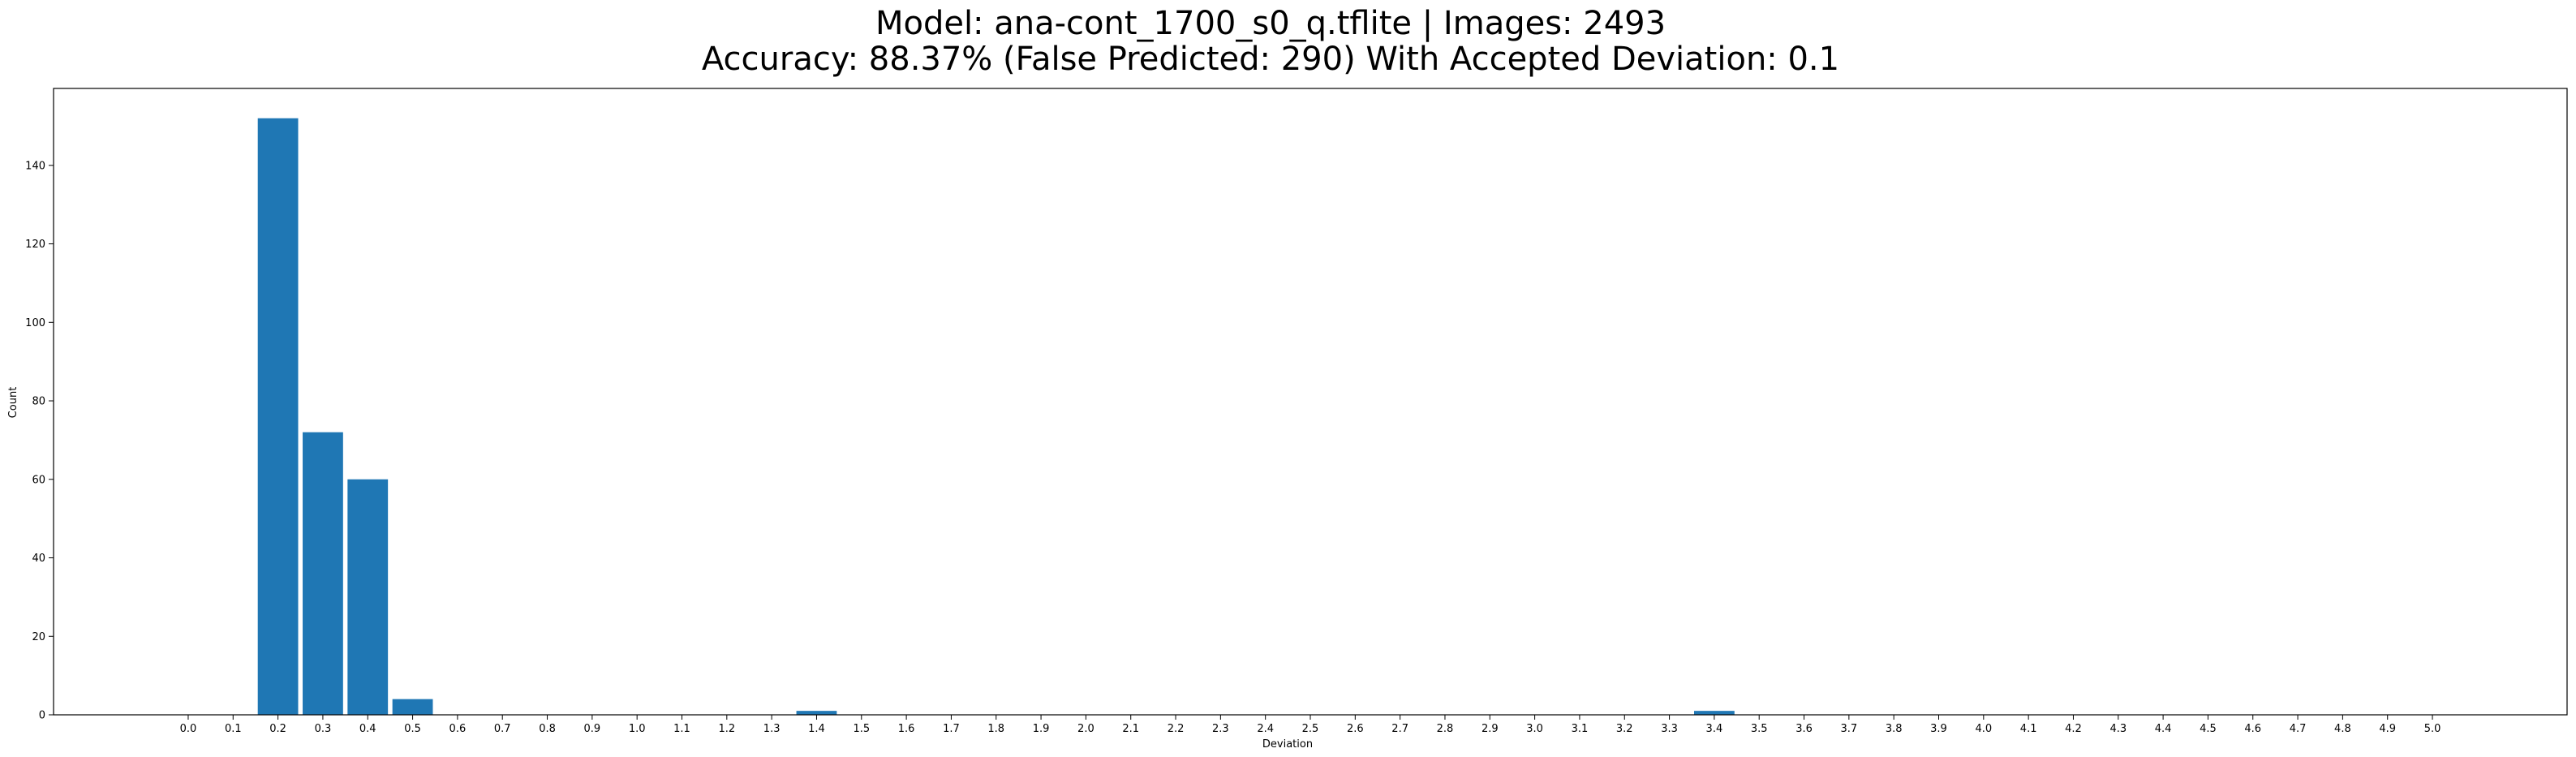 This screenshot has height=757, width=2576. Describe the element at coordinates (1085, 729) in the screenshot. I see `x-tick-label: 2.0` at that location.